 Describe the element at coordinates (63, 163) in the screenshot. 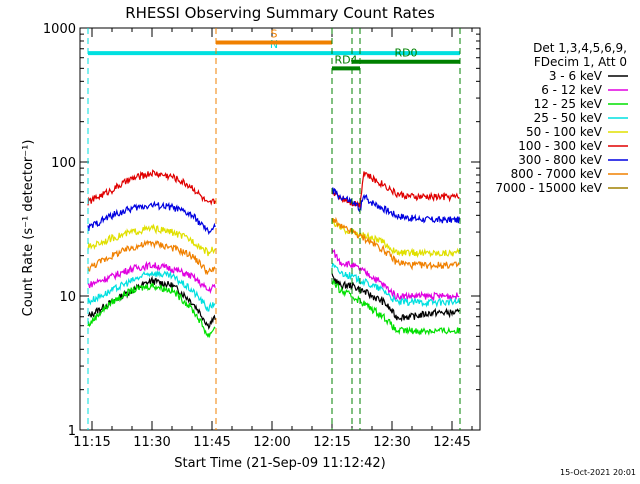

I see `y-tick-label: 100` at that location.